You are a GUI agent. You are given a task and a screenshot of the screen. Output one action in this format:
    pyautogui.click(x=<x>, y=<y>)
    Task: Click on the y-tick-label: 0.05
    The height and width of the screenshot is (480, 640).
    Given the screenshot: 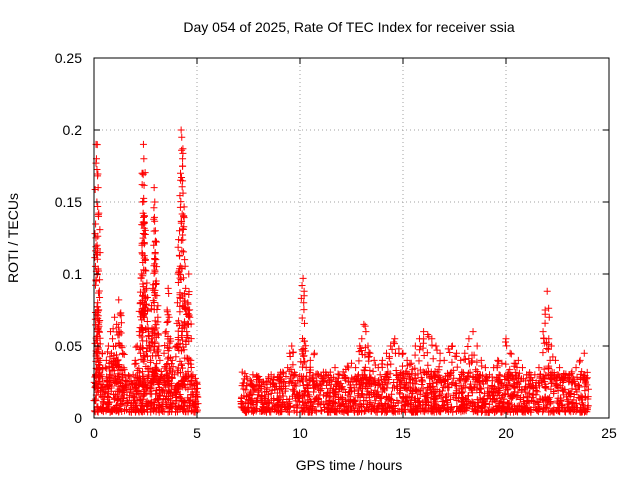 What is the action you would take?
    pyautogui.click(x=68, y=346)
    